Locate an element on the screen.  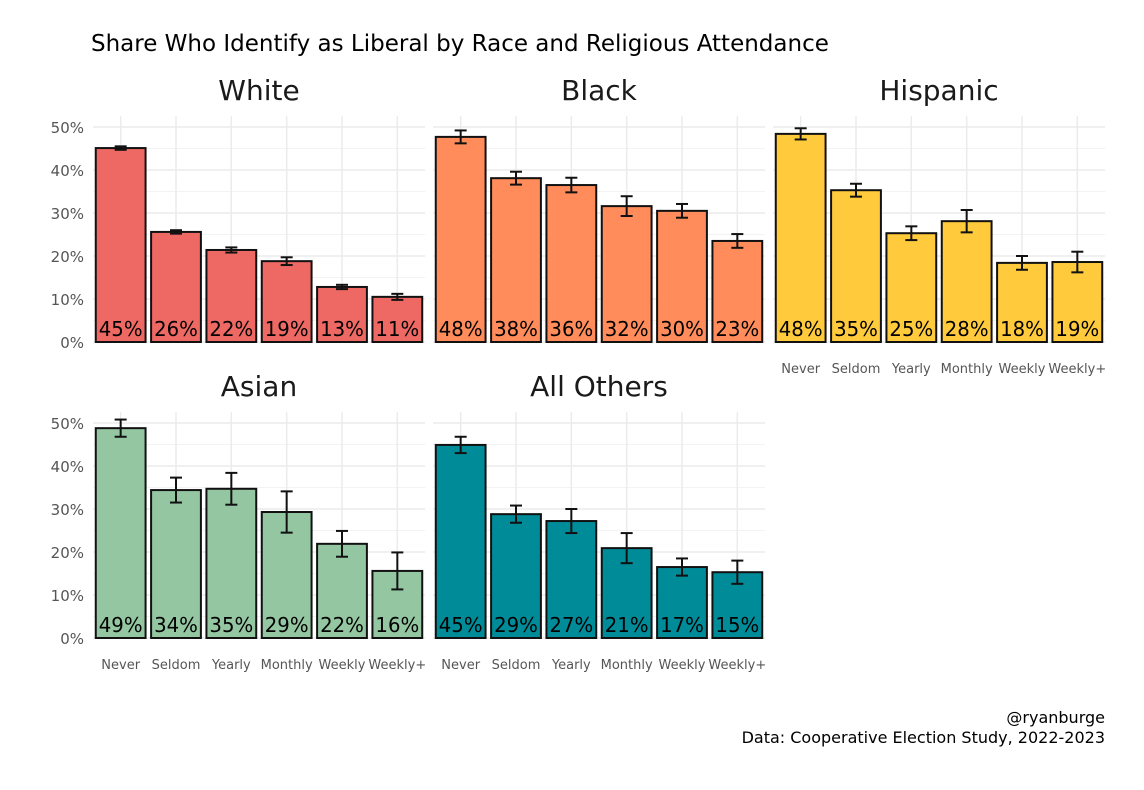
data-label: 21% is located at coordinates (627, 625).